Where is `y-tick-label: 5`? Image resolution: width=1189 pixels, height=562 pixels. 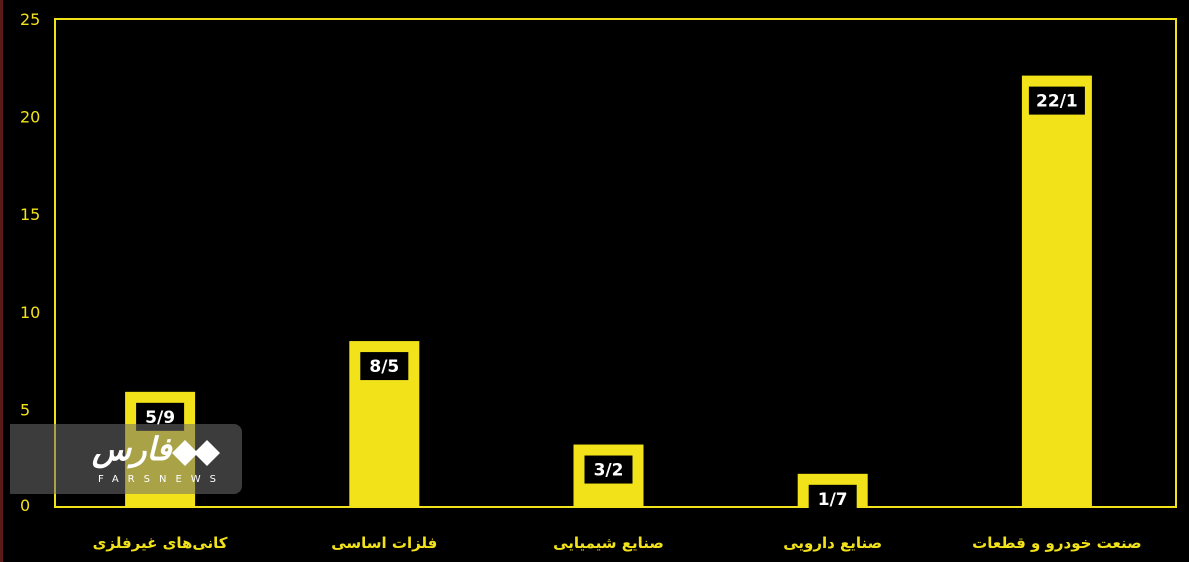 y-tick-label: 5 is located at coordinates (25, 409).